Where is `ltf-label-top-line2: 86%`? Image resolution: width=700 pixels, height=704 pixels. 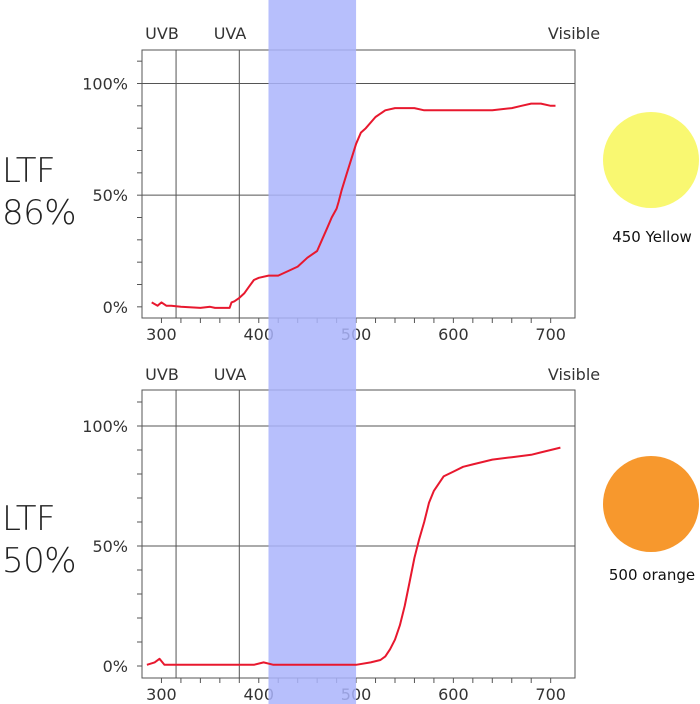 ltf-label-top-line2: 86% is located at coordinates (39, 213).